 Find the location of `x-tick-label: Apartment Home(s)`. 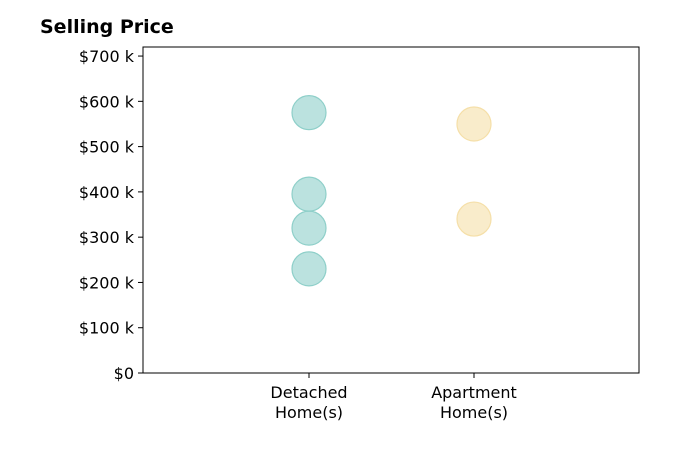

x-tick-label: Apartment Home(s) is located at coordinates (474, 402).